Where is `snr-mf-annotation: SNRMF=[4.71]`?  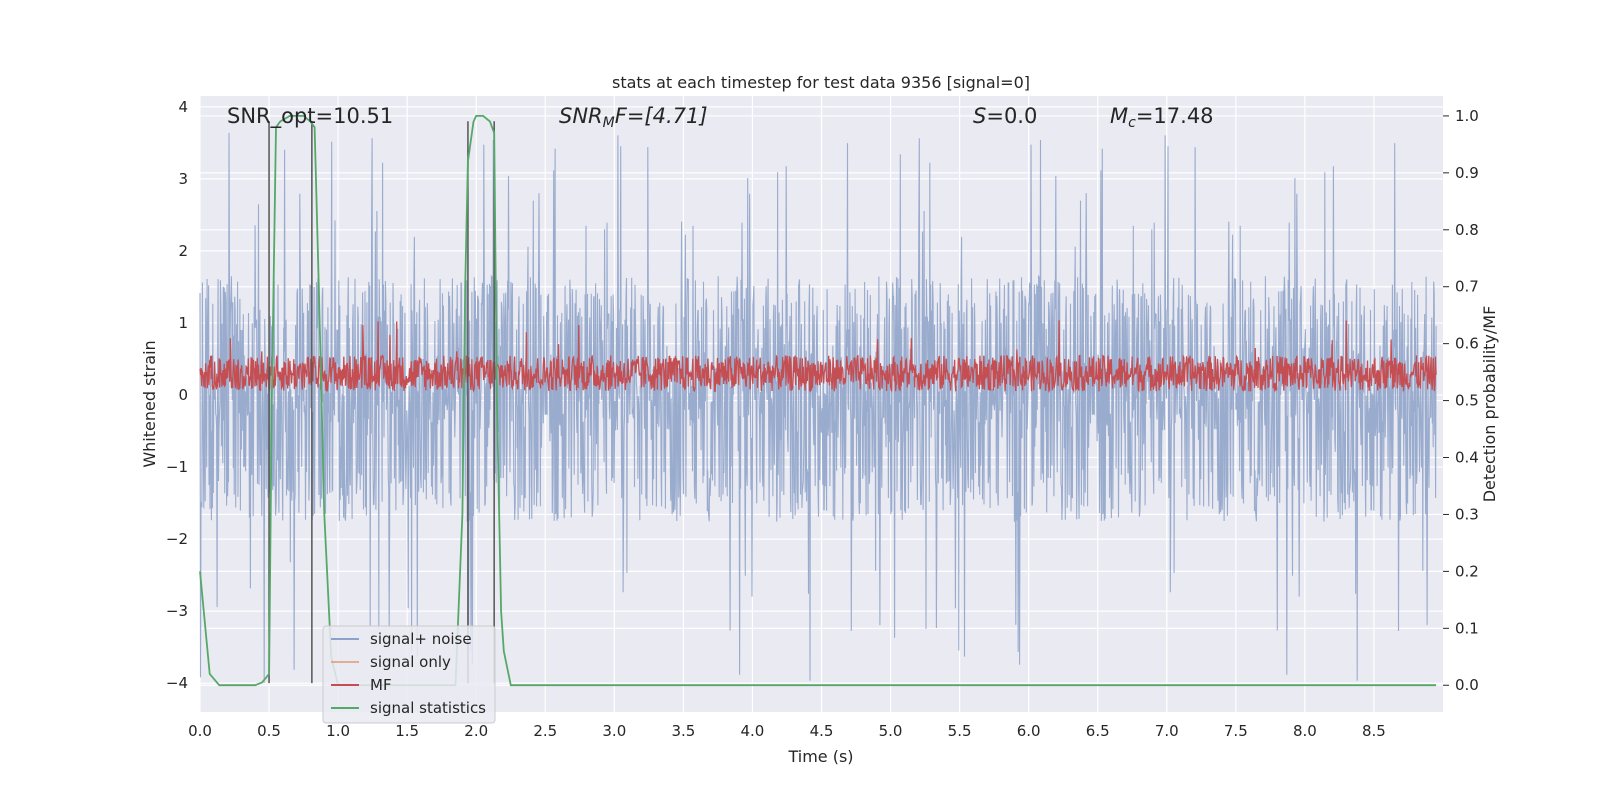 snr-mf-annotation: SNRMF=[4.71] is located at coordinates (633, 117).